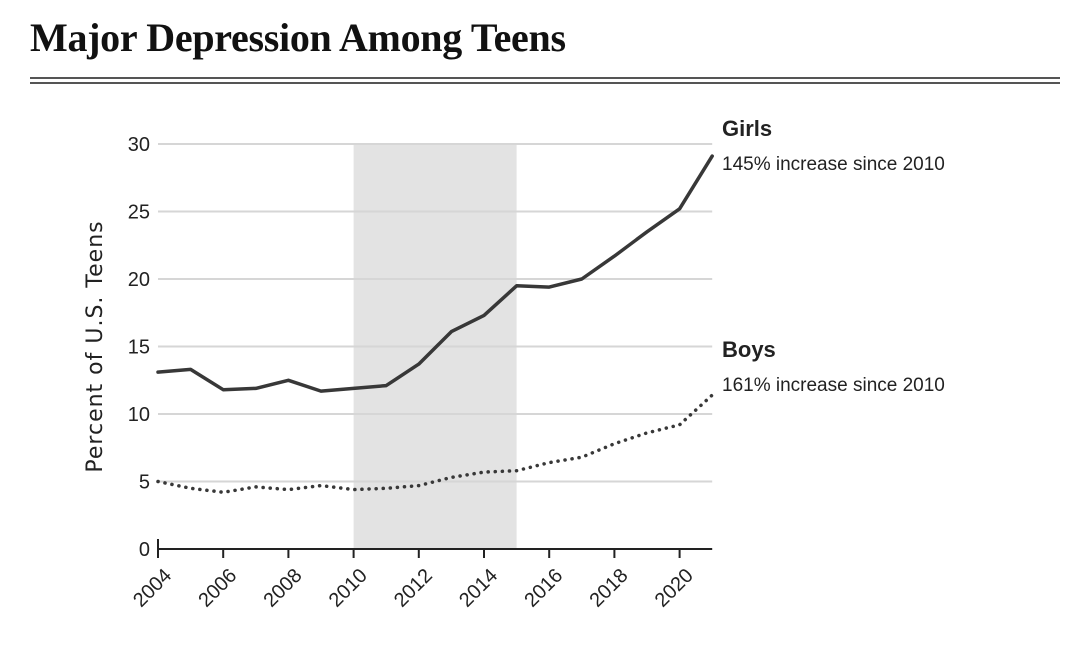 Image resolution: width=1080 pixels, height=649 pixels. Describe the element at coordinates (139, 213) in the screenshot. I see `y-tick-label: 25` at that location.